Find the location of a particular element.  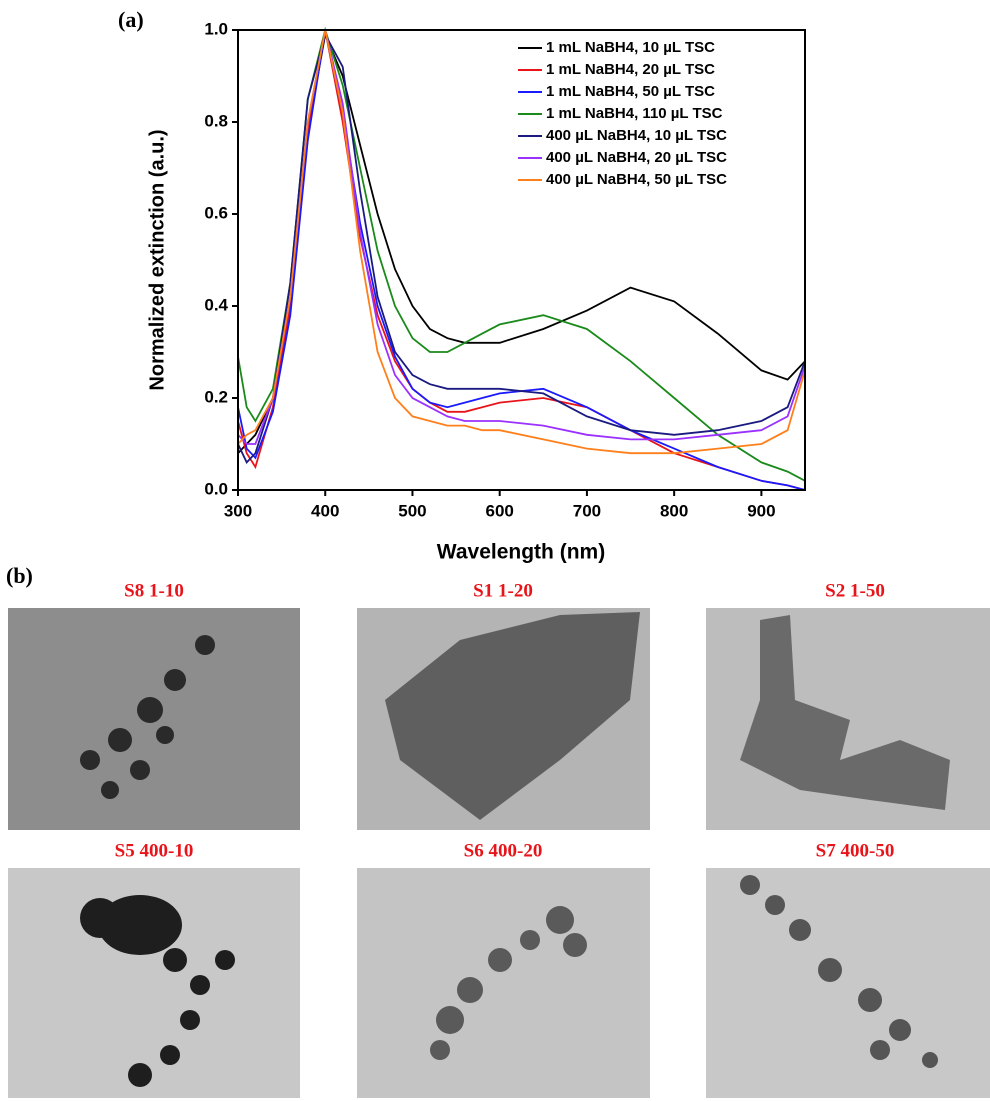

y-tick-label: 0.2 is located at coordinates (216, 396).